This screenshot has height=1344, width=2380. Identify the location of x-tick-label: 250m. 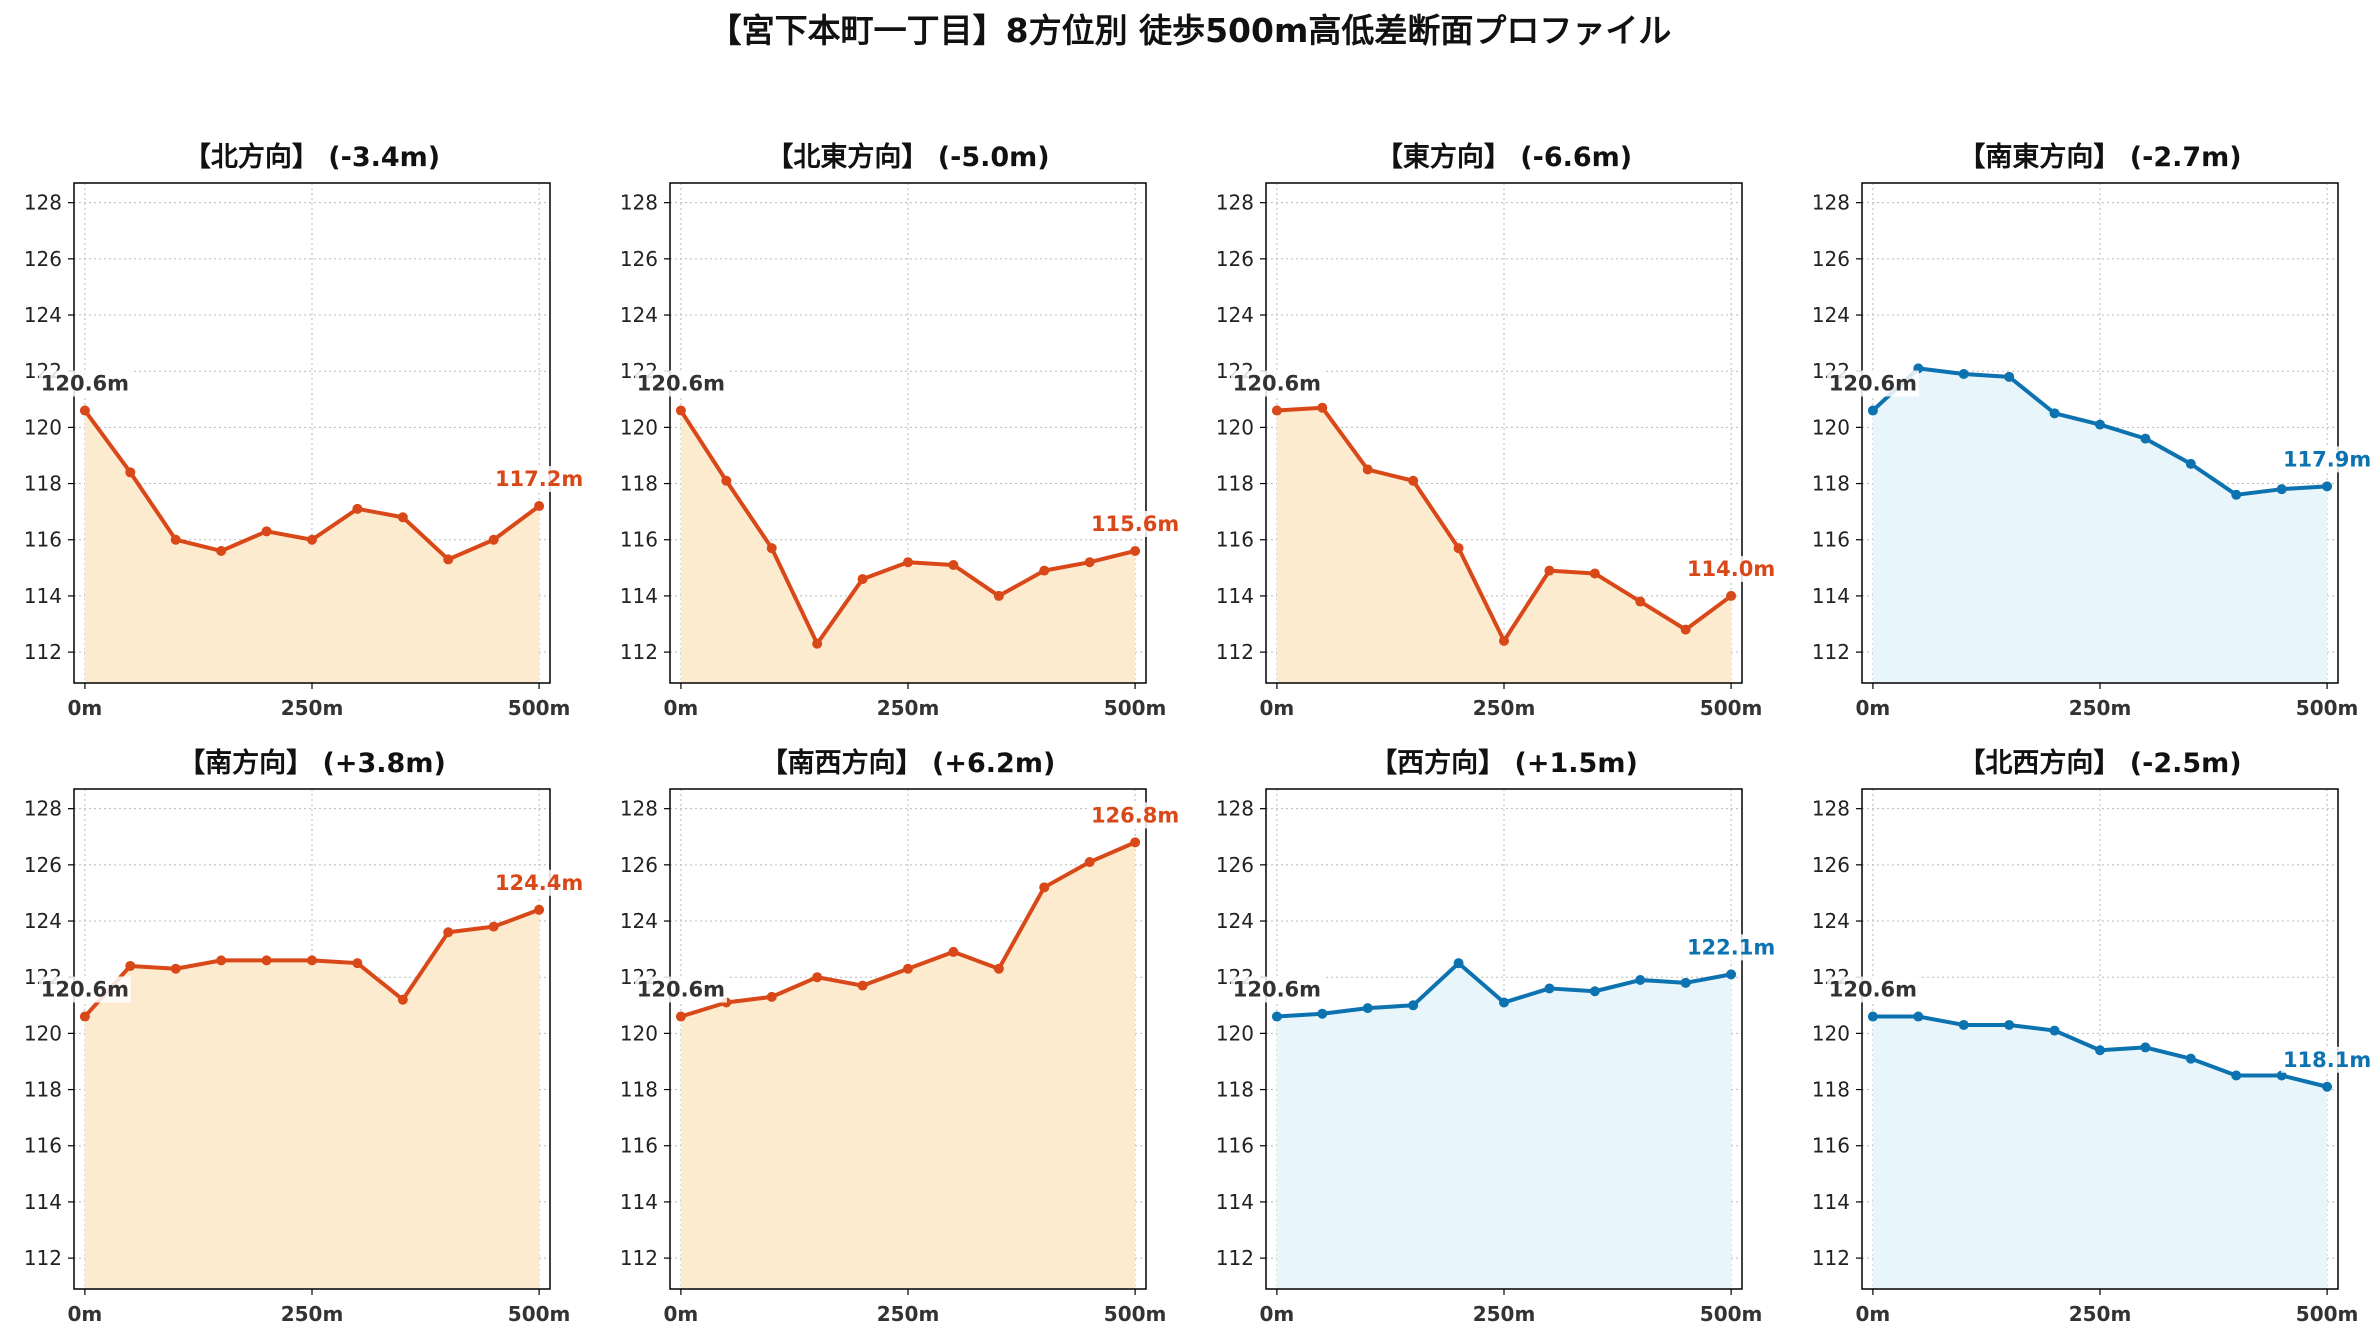
(1504, 708).